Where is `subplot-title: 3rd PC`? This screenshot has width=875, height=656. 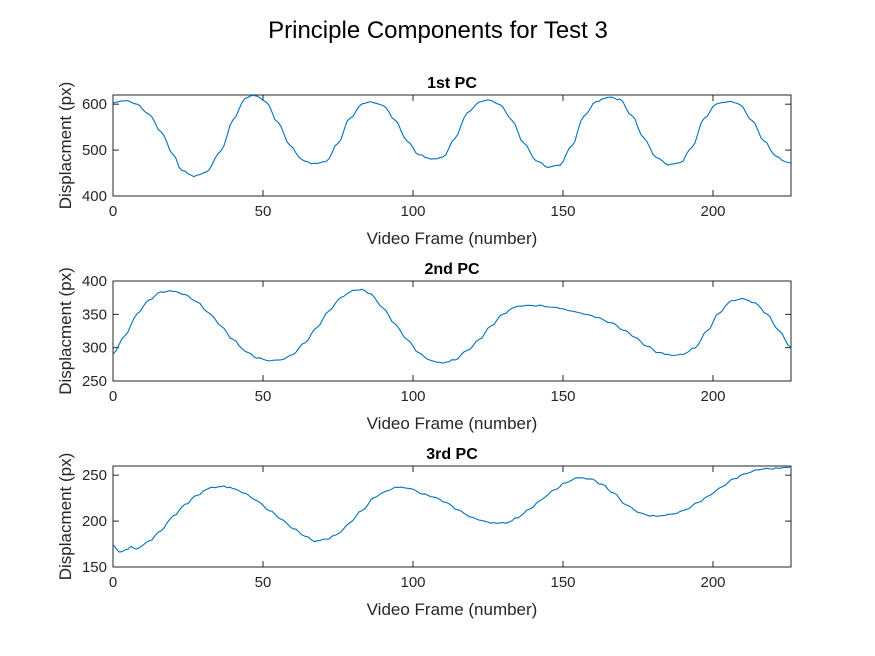
subplot-title: 3rd PC is located at coordinates (452, 454).